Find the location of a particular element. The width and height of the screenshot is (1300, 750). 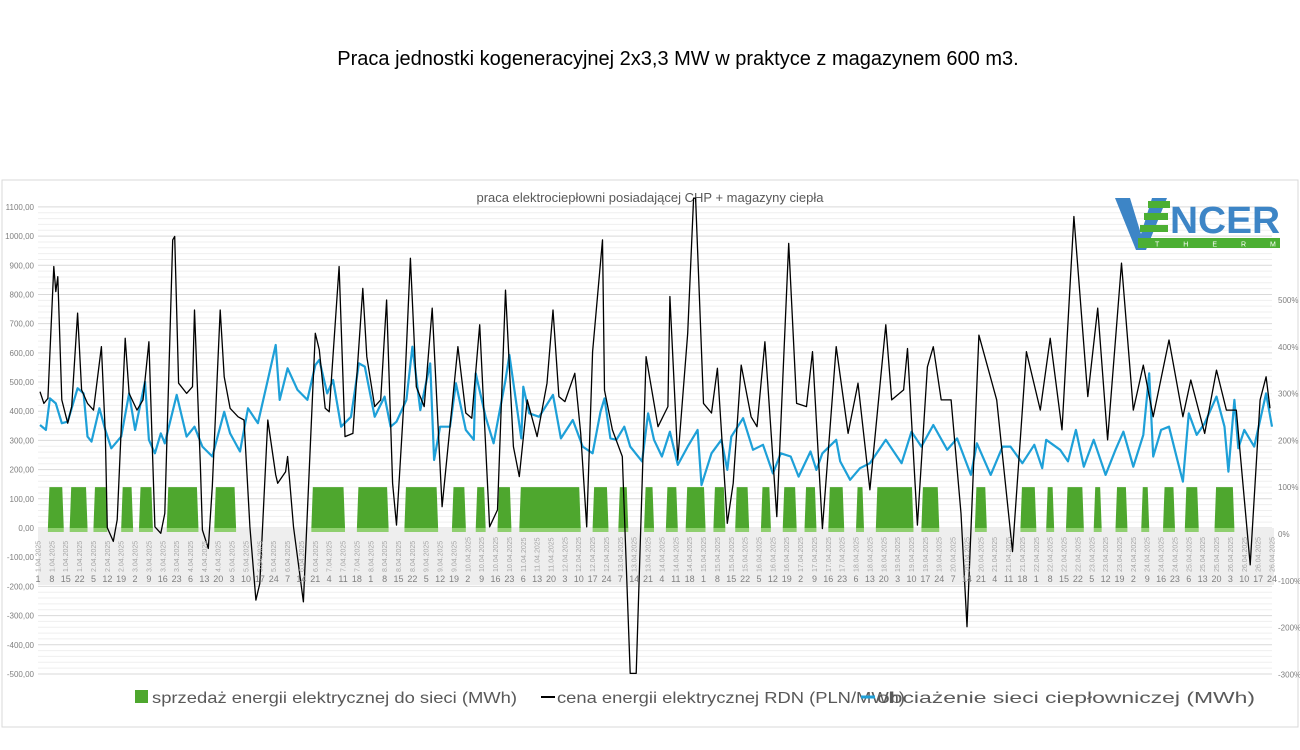

x-hour-label: 22 is located at coordinates (745, 579).